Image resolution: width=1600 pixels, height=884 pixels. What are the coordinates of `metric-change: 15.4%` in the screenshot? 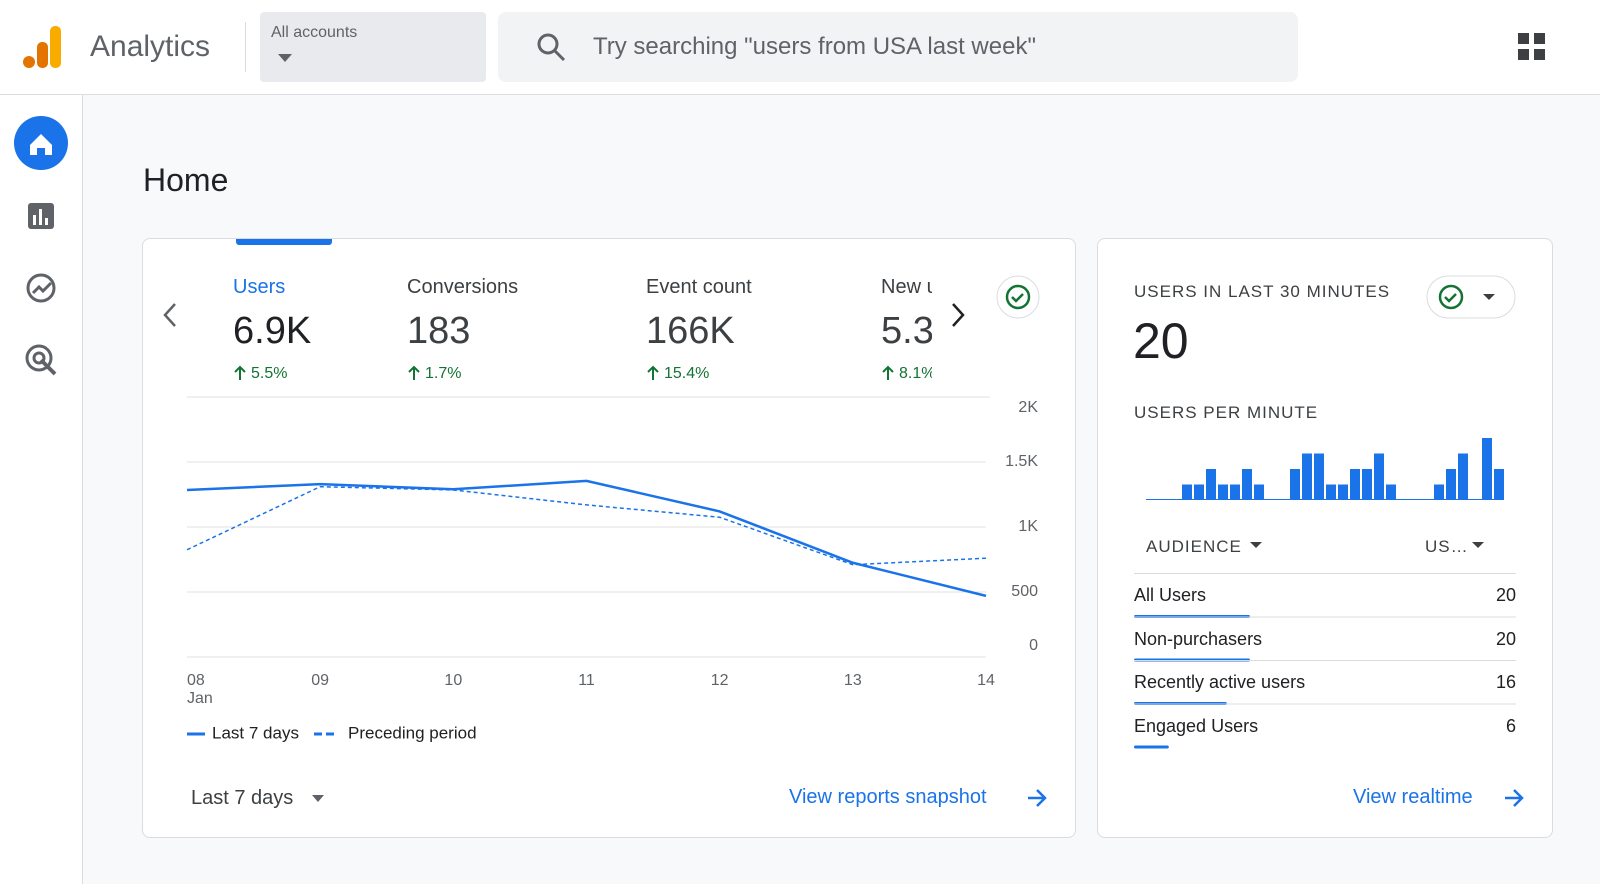 It's located at (686, 374).